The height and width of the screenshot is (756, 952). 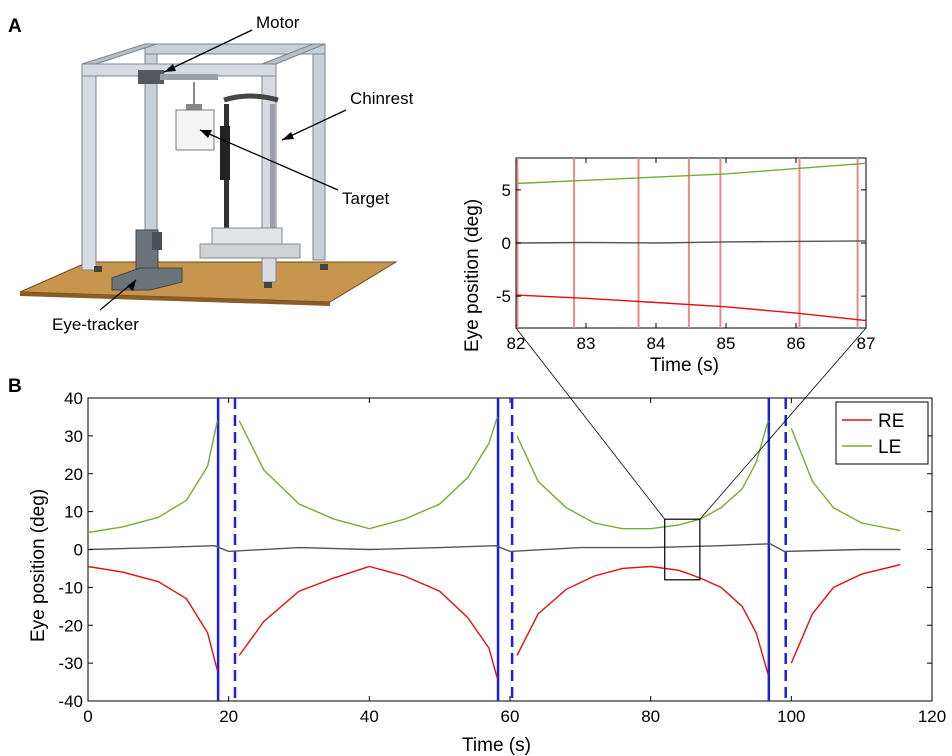 What do you see at coordinates (314, 125) in the screenshot?
I see `chinrest-callout-line` at bounding box center [314, 125].